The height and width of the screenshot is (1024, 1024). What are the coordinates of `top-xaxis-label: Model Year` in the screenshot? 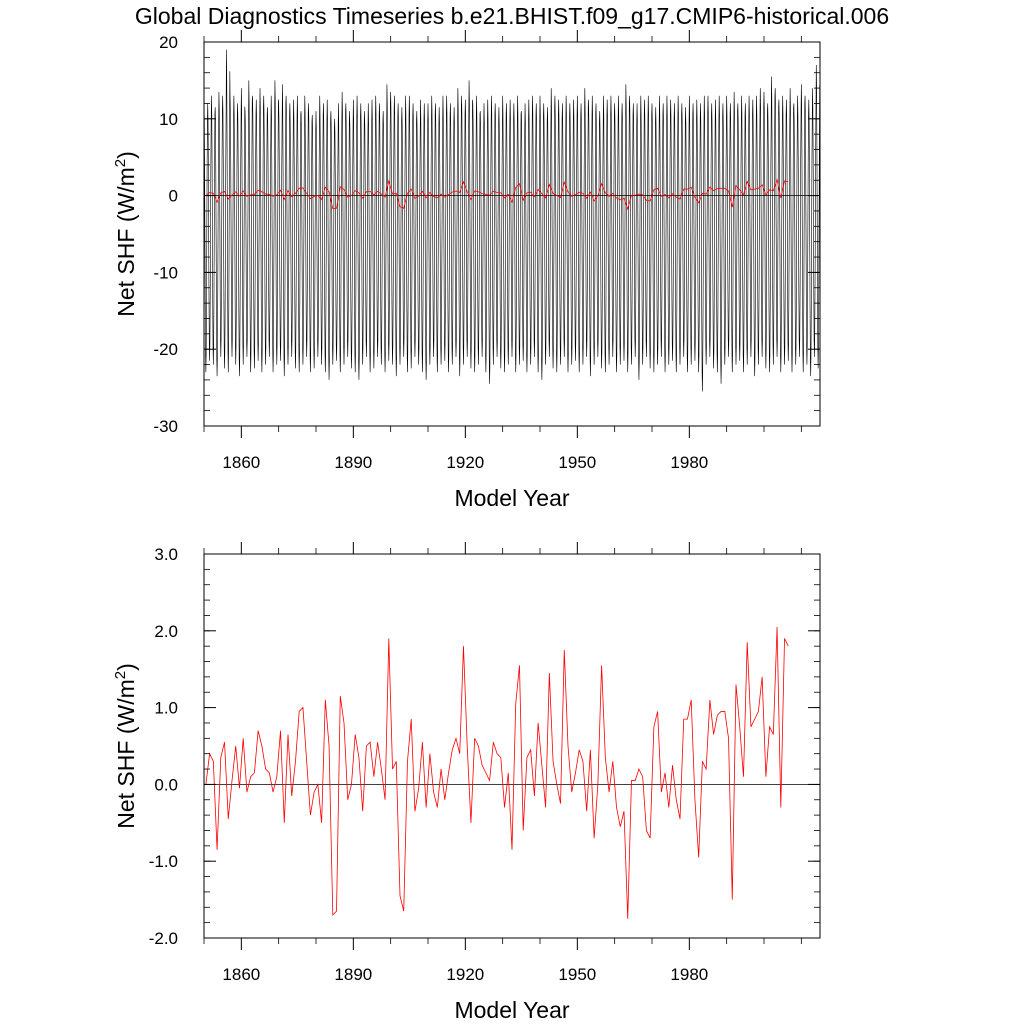 It's located at (511, 498).